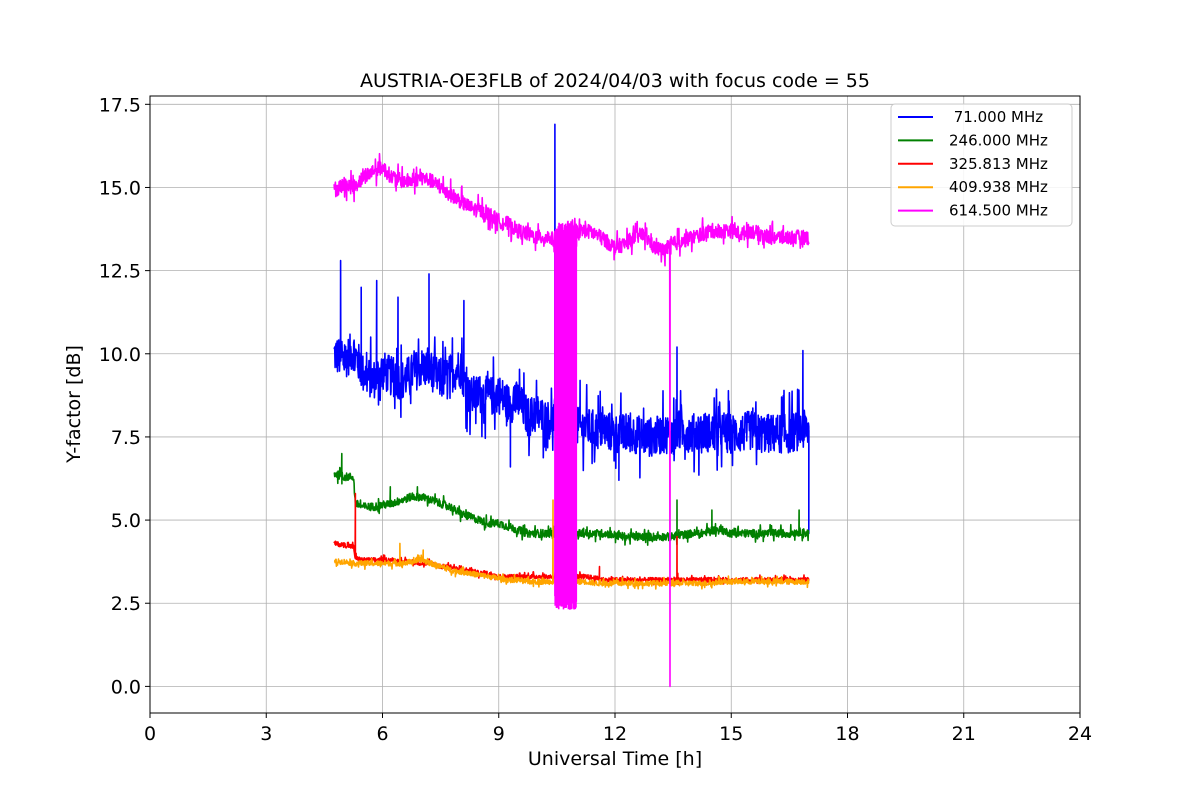 This screenshot has width=1200, height=805. I want to click on y-tick-label: 0.0, so click(126, 687).